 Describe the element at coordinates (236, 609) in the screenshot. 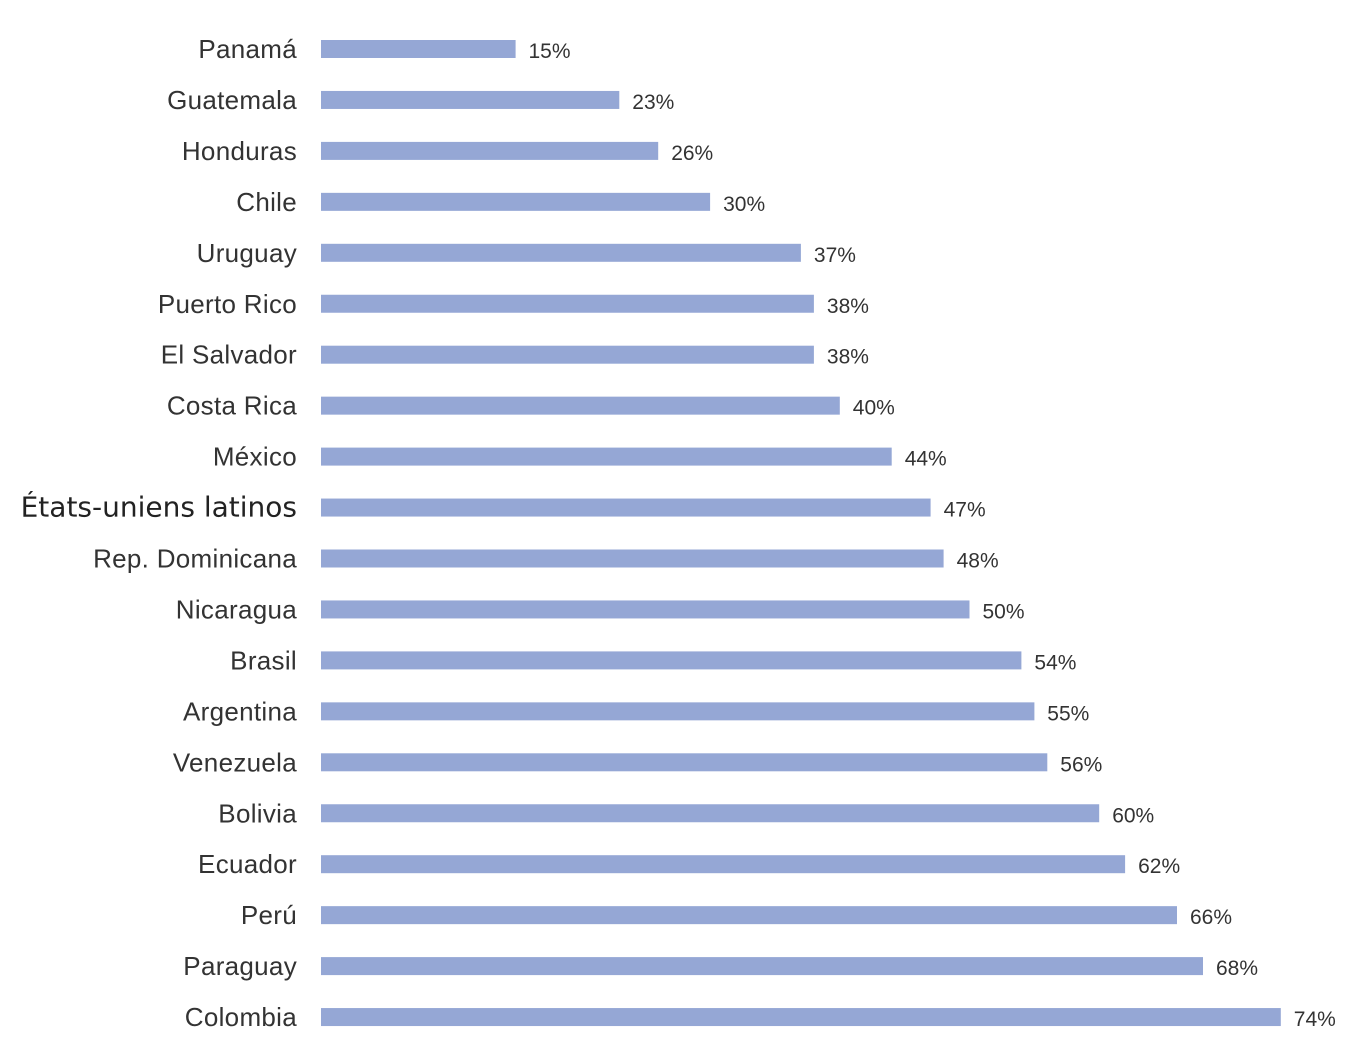

I see `category-label-nicaragua: Nicaragua` at that location.